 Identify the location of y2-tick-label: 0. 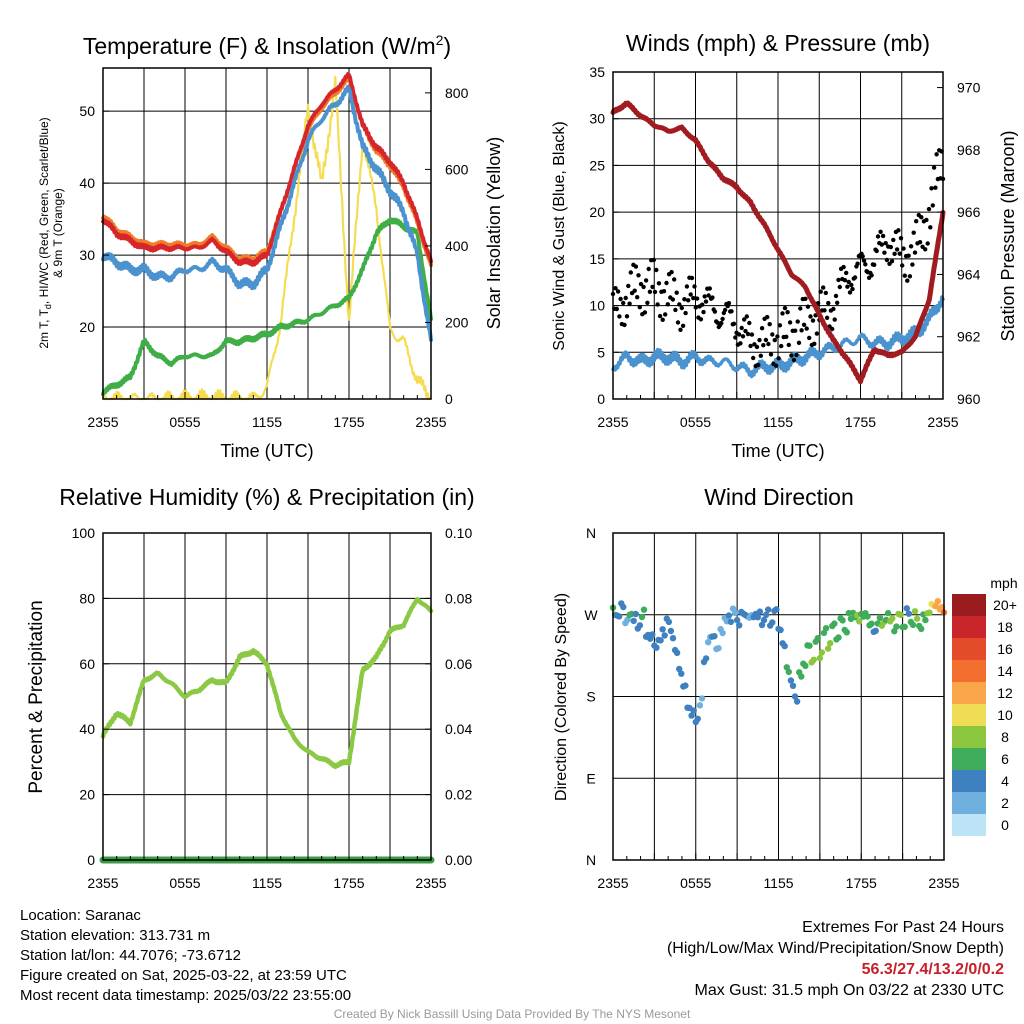
(449, 399).